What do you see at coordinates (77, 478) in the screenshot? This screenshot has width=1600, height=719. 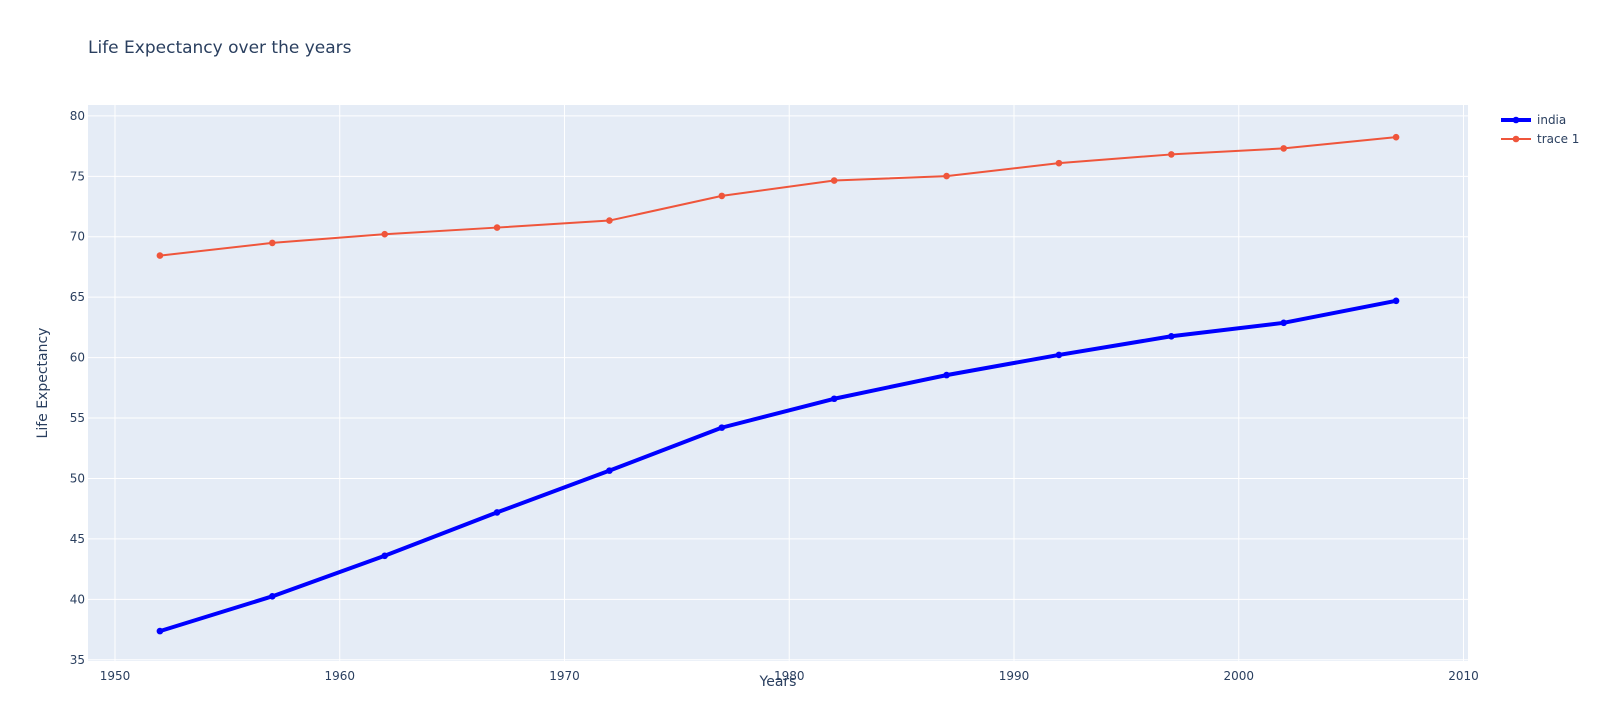 I see `y-tick-label: 50` at bounding box center [77, 478].